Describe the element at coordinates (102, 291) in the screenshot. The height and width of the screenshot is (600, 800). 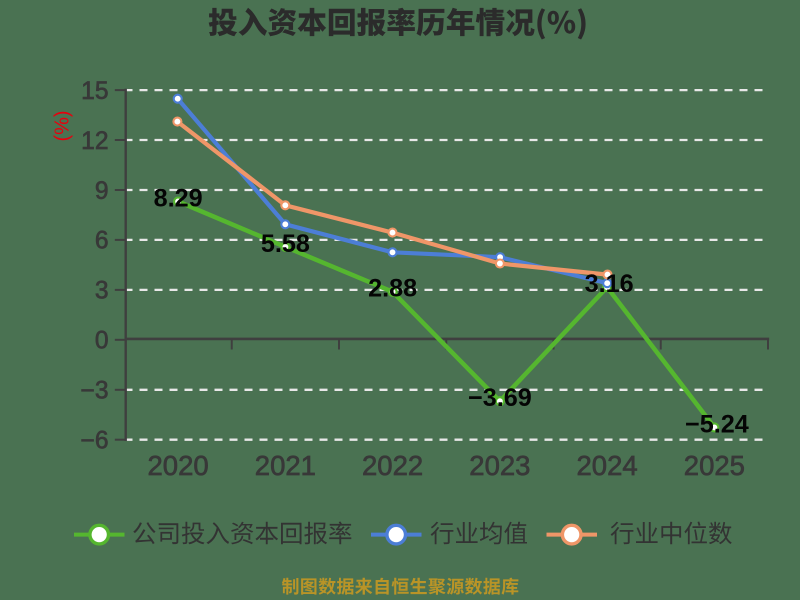
I see `svg-text: 3` at that location.